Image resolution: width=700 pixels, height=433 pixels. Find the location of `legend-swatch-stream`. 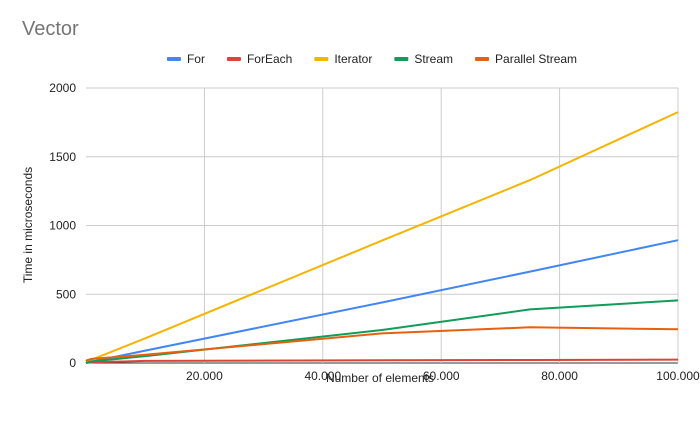

legend-swatch-stream is located at coordinates (401, 59).